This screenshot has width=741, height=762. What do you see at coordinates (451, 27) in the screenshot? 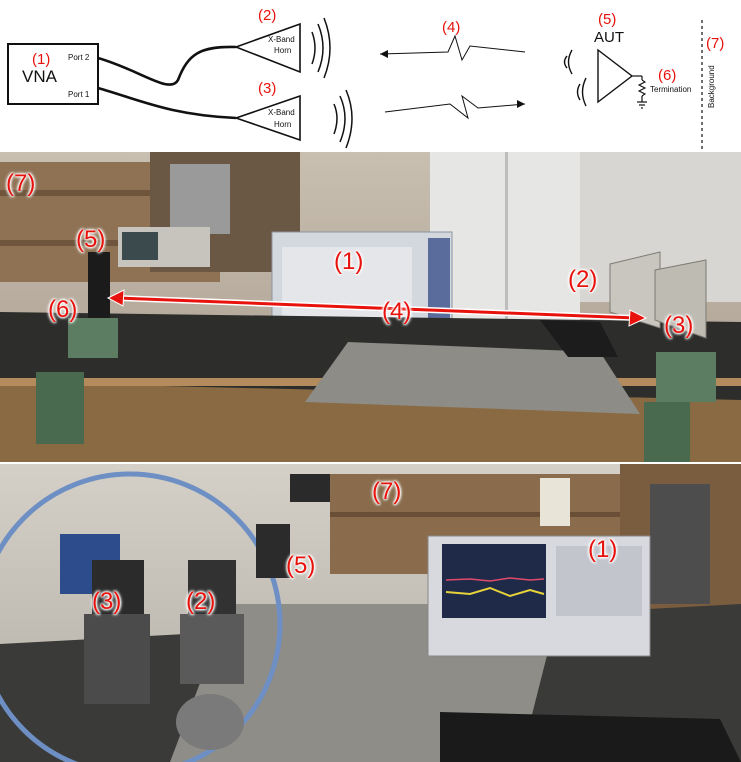
I see `path-number: (4)` at bounding box center [451, 27].